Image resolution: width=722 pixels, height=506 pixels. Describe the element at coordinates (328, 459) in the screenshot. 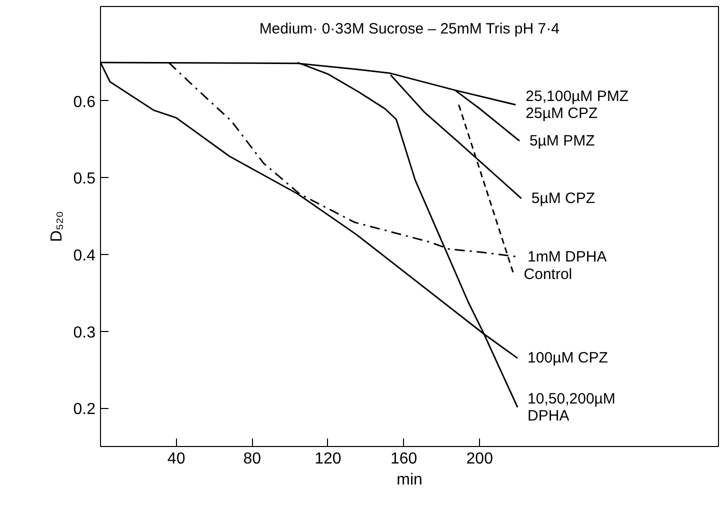

I see `x-tick-label: 120` at that location.